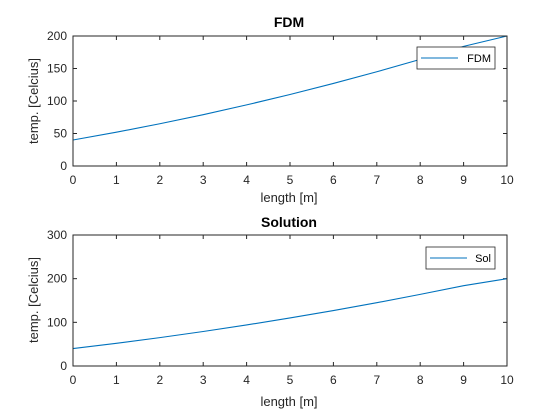 This screenshot has height=420, width=560. Describe the element at coordinates (479, 59) in the screenshot. I see `legend-label: FDM` at that location.